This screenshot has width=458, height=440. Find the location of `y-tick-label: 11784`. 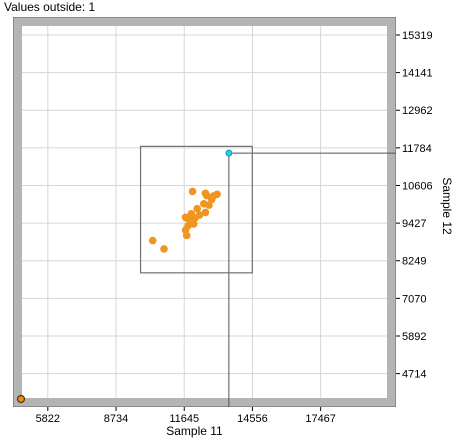

y-tick-label: 11784 is located at coordinates (417, 149).